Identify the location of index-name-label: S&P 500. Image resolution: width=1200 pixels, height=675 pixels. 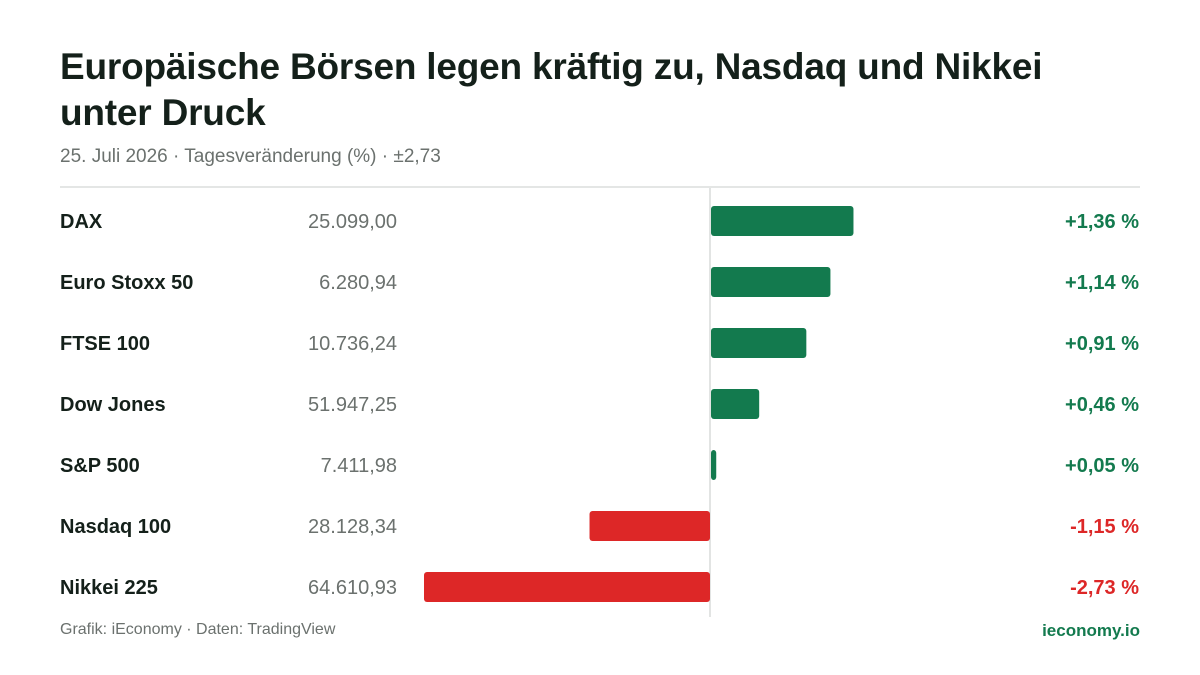
(100, 466).